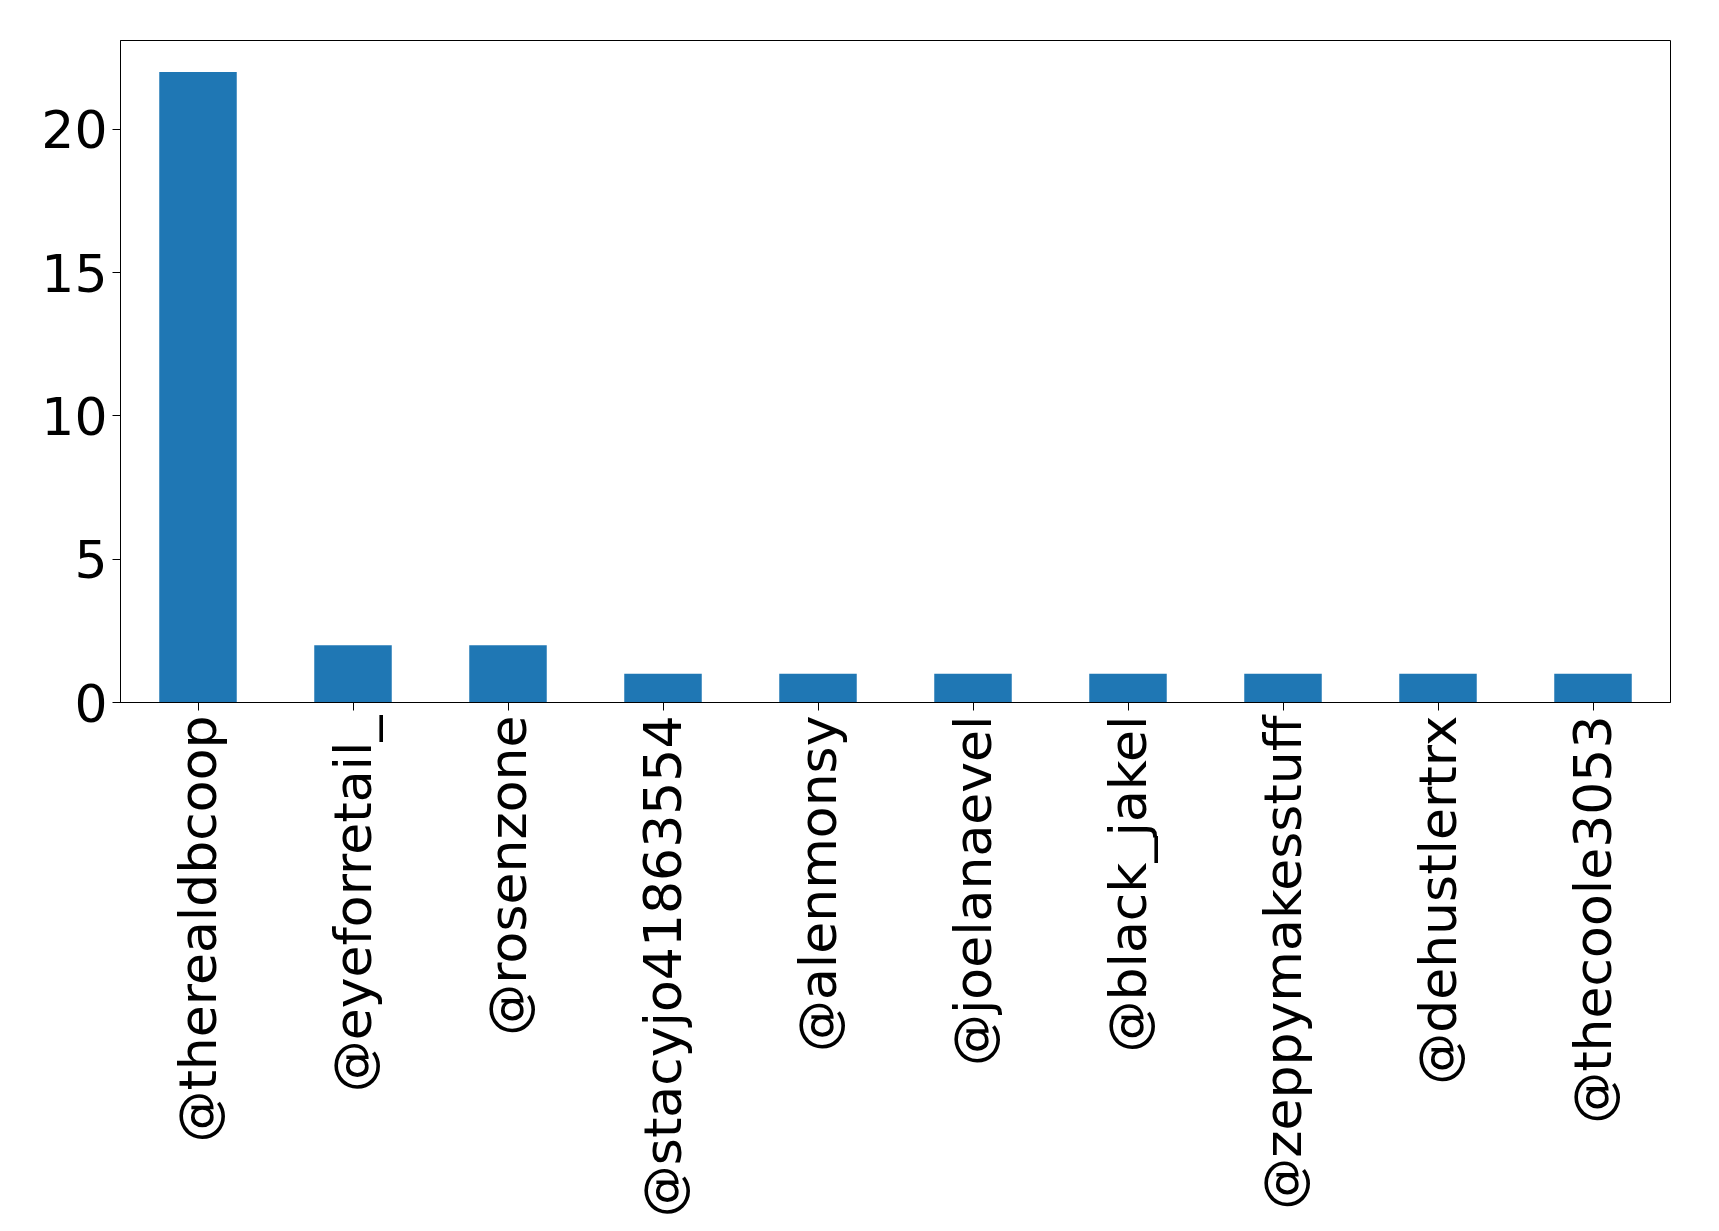 The image size is (1719, 1231). Describe the element at coordinates (818, 884) in the screenshot. I see `x-tick-label: @alenmonsy` at that location.